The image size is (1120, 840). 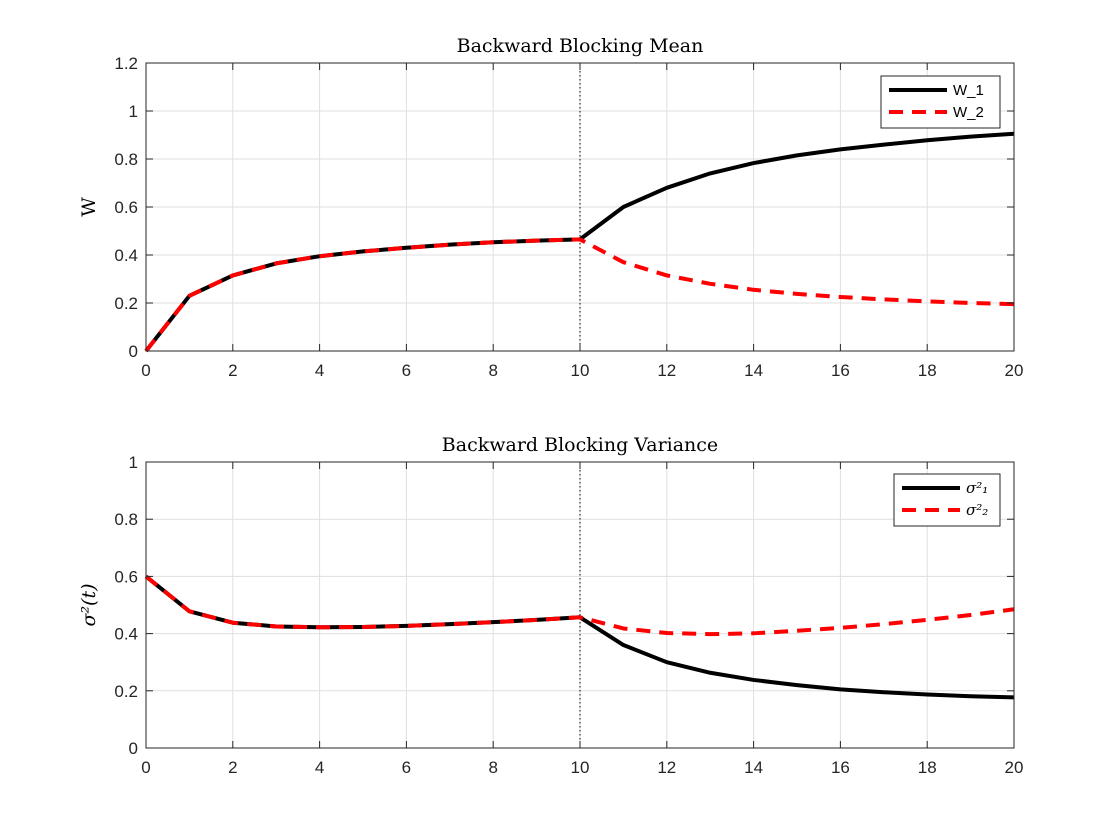 I want to click on mean-legend-box, so click(x=940, y=102).